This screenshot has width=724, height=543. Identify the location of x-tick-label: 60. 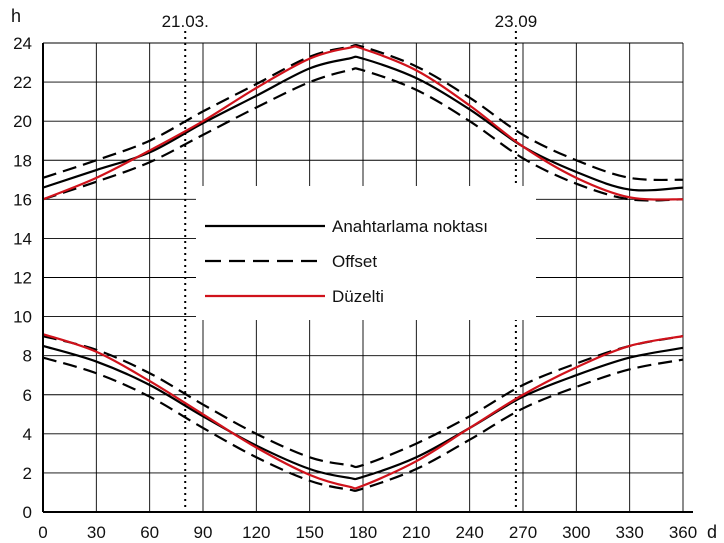
(149, 532).